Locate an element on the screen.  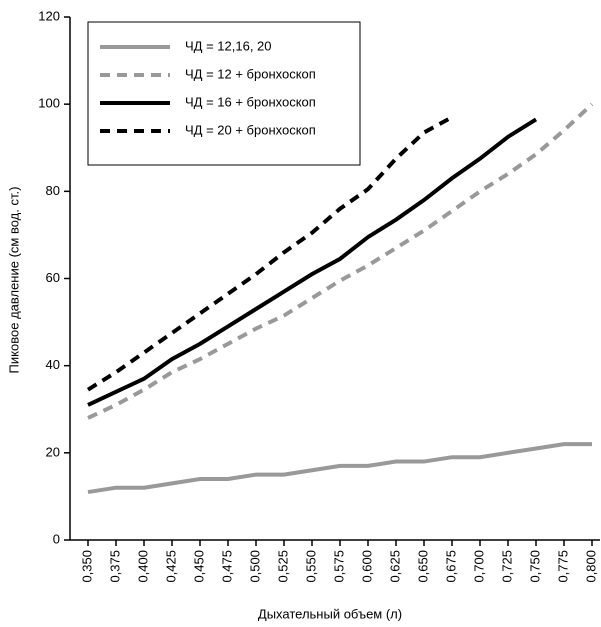
x-tick-label: 0,350 is located at coordinates (86, 566).